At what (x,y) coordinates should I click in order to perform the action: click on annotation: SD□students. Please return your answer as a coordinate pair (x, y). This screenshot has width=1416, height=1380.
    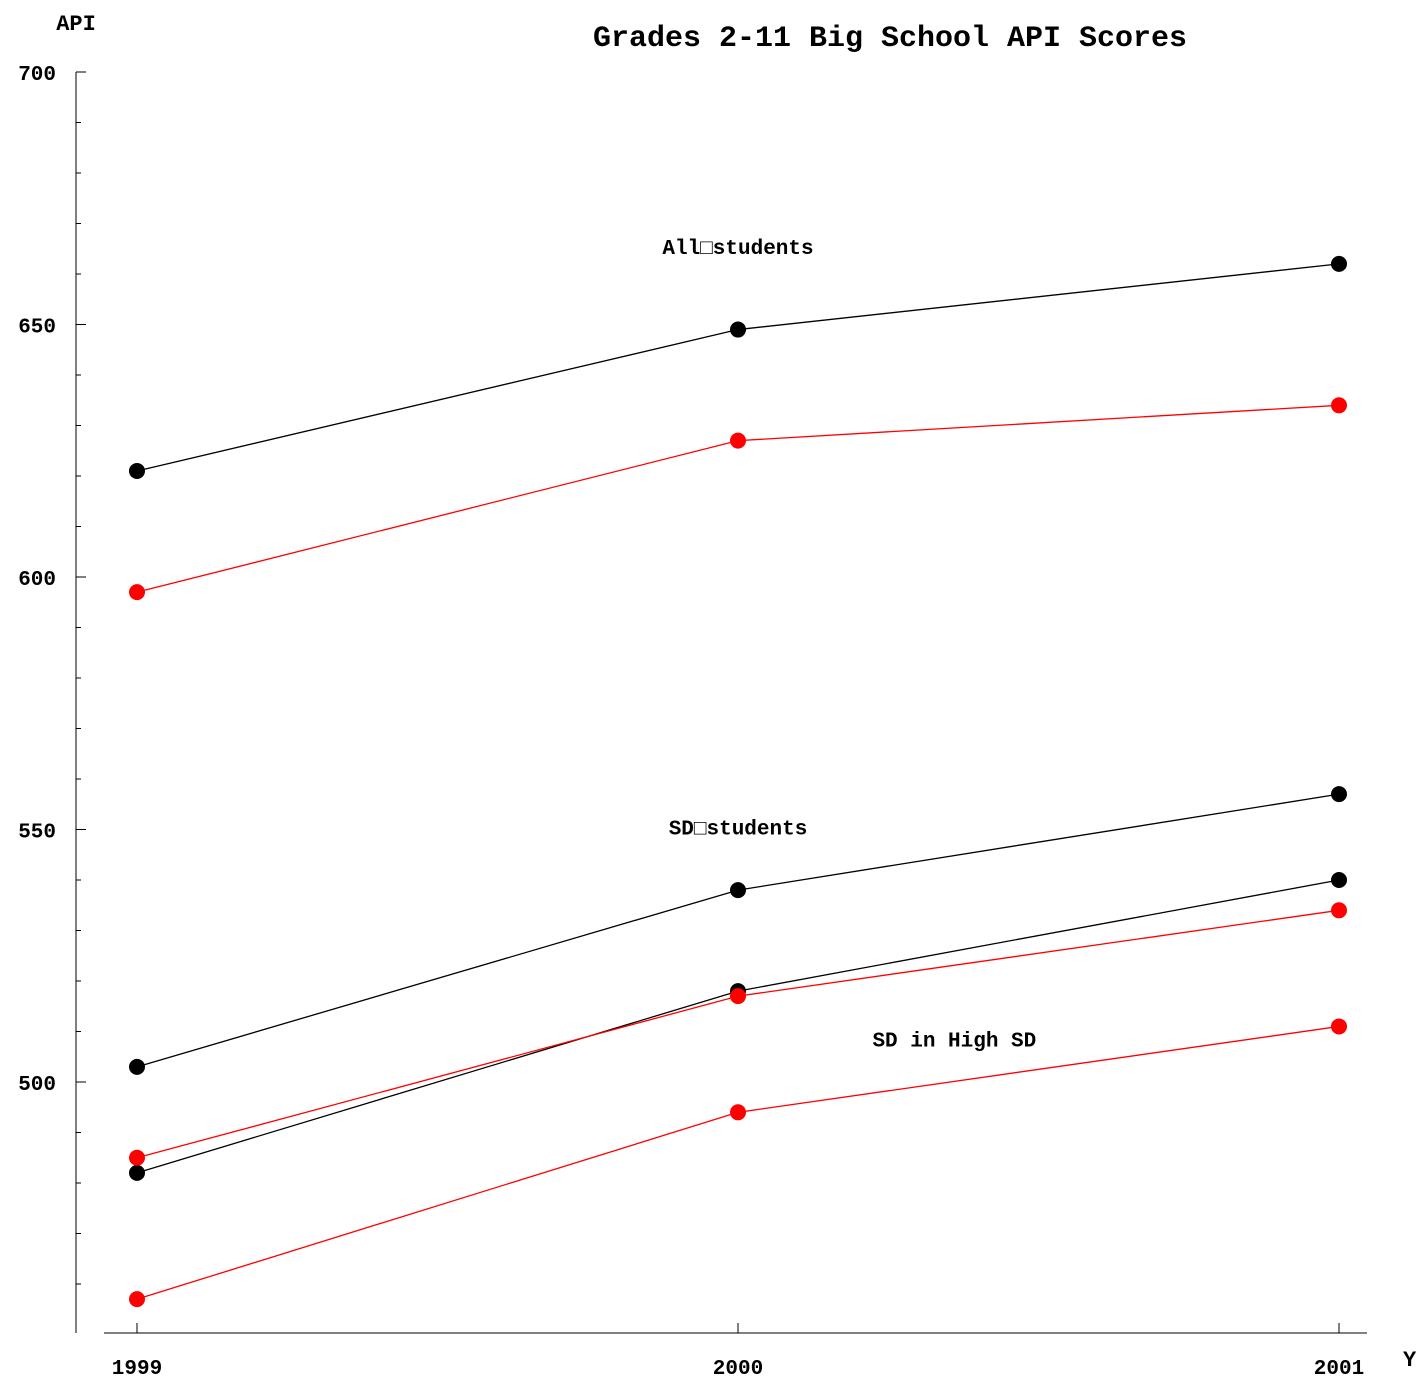
    Looking at the image, I should click on (738, 830).